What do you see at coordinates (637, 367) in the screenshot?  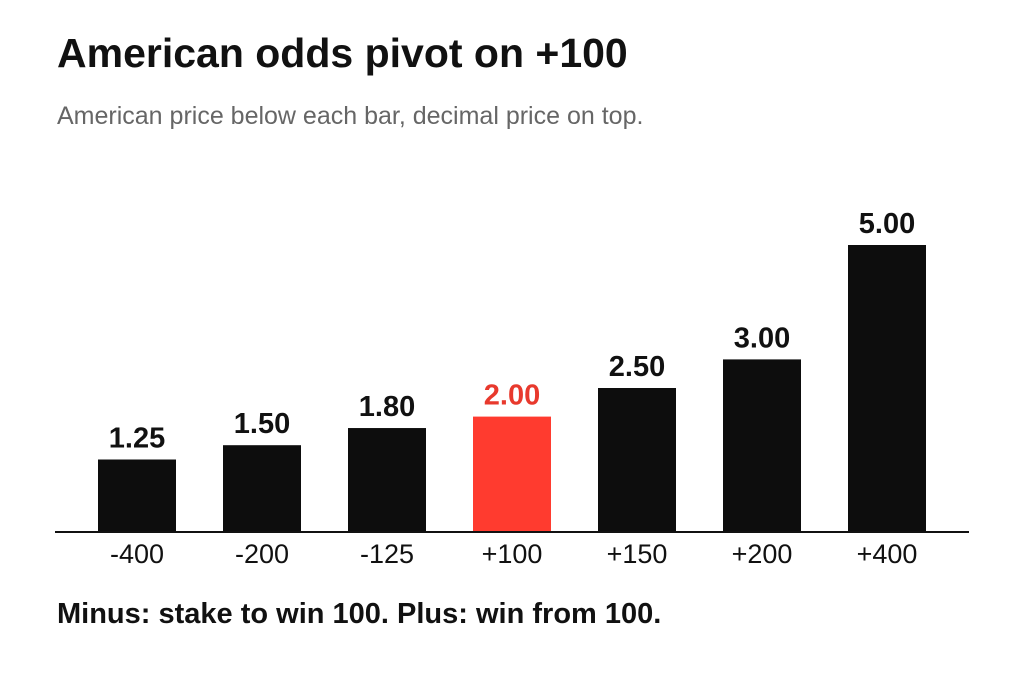 I see `value-label-+150: 2.50` at bounding box center [637, 367].